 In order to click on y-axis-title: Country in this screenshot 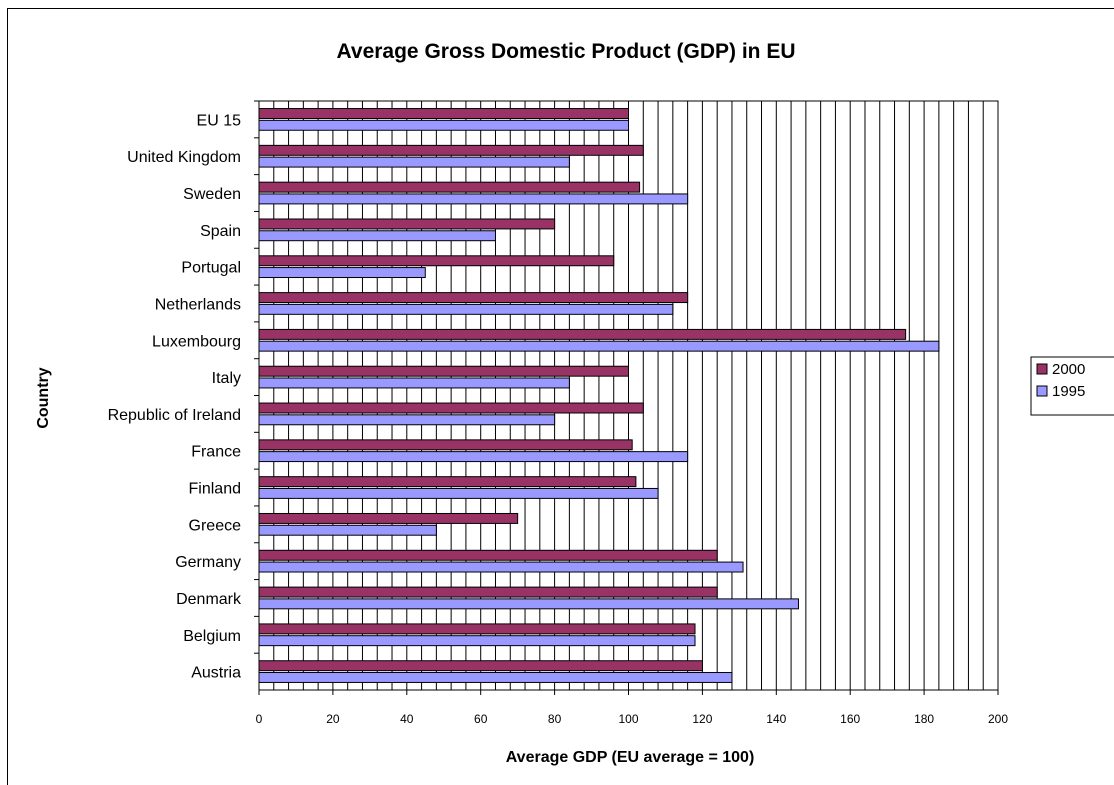, I will do `click(43, 397)`.